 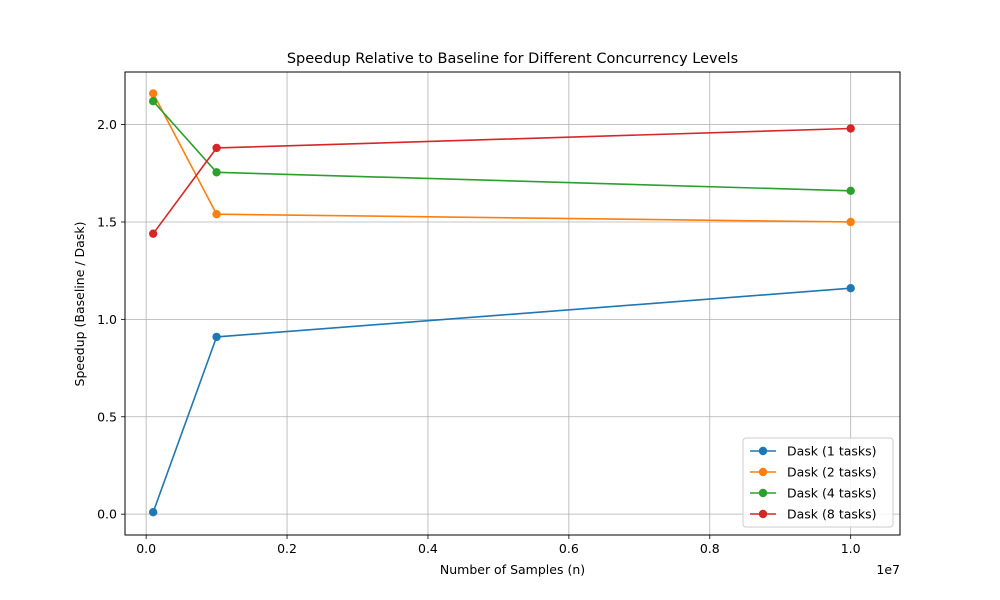 I want to click on legend-item: Dask (2 tasks), so click(x=813, y=472).